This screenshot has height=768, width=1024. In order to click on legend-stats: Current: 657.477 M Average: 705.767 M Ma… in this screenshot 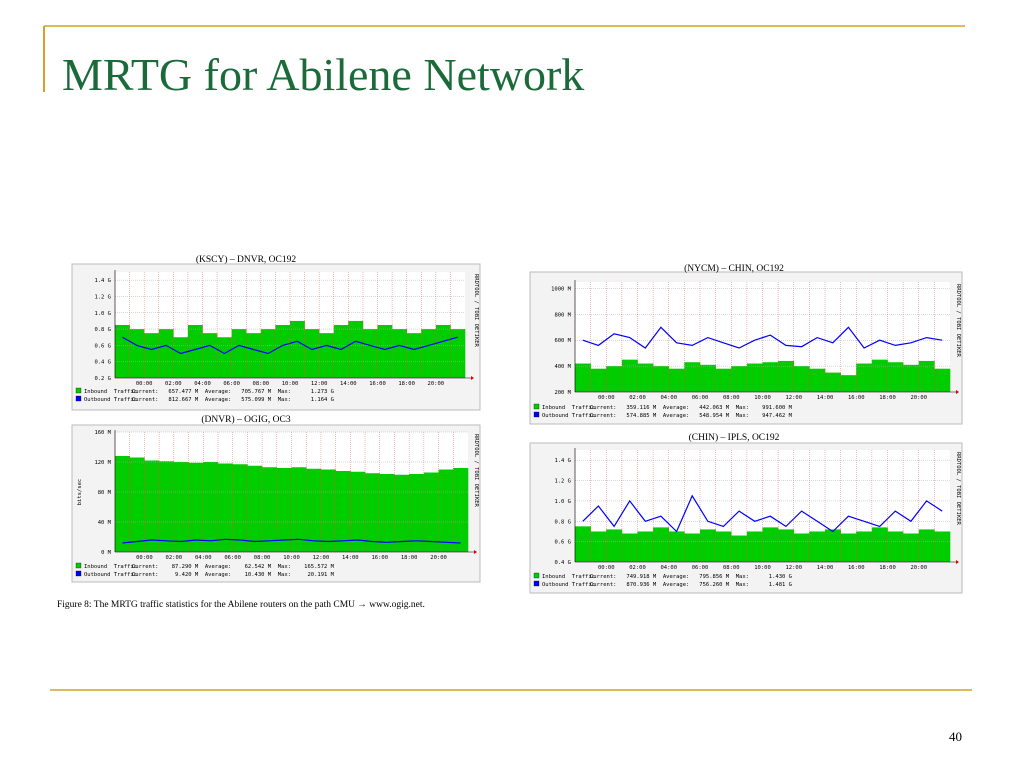, I will do `click(233, 392)`.